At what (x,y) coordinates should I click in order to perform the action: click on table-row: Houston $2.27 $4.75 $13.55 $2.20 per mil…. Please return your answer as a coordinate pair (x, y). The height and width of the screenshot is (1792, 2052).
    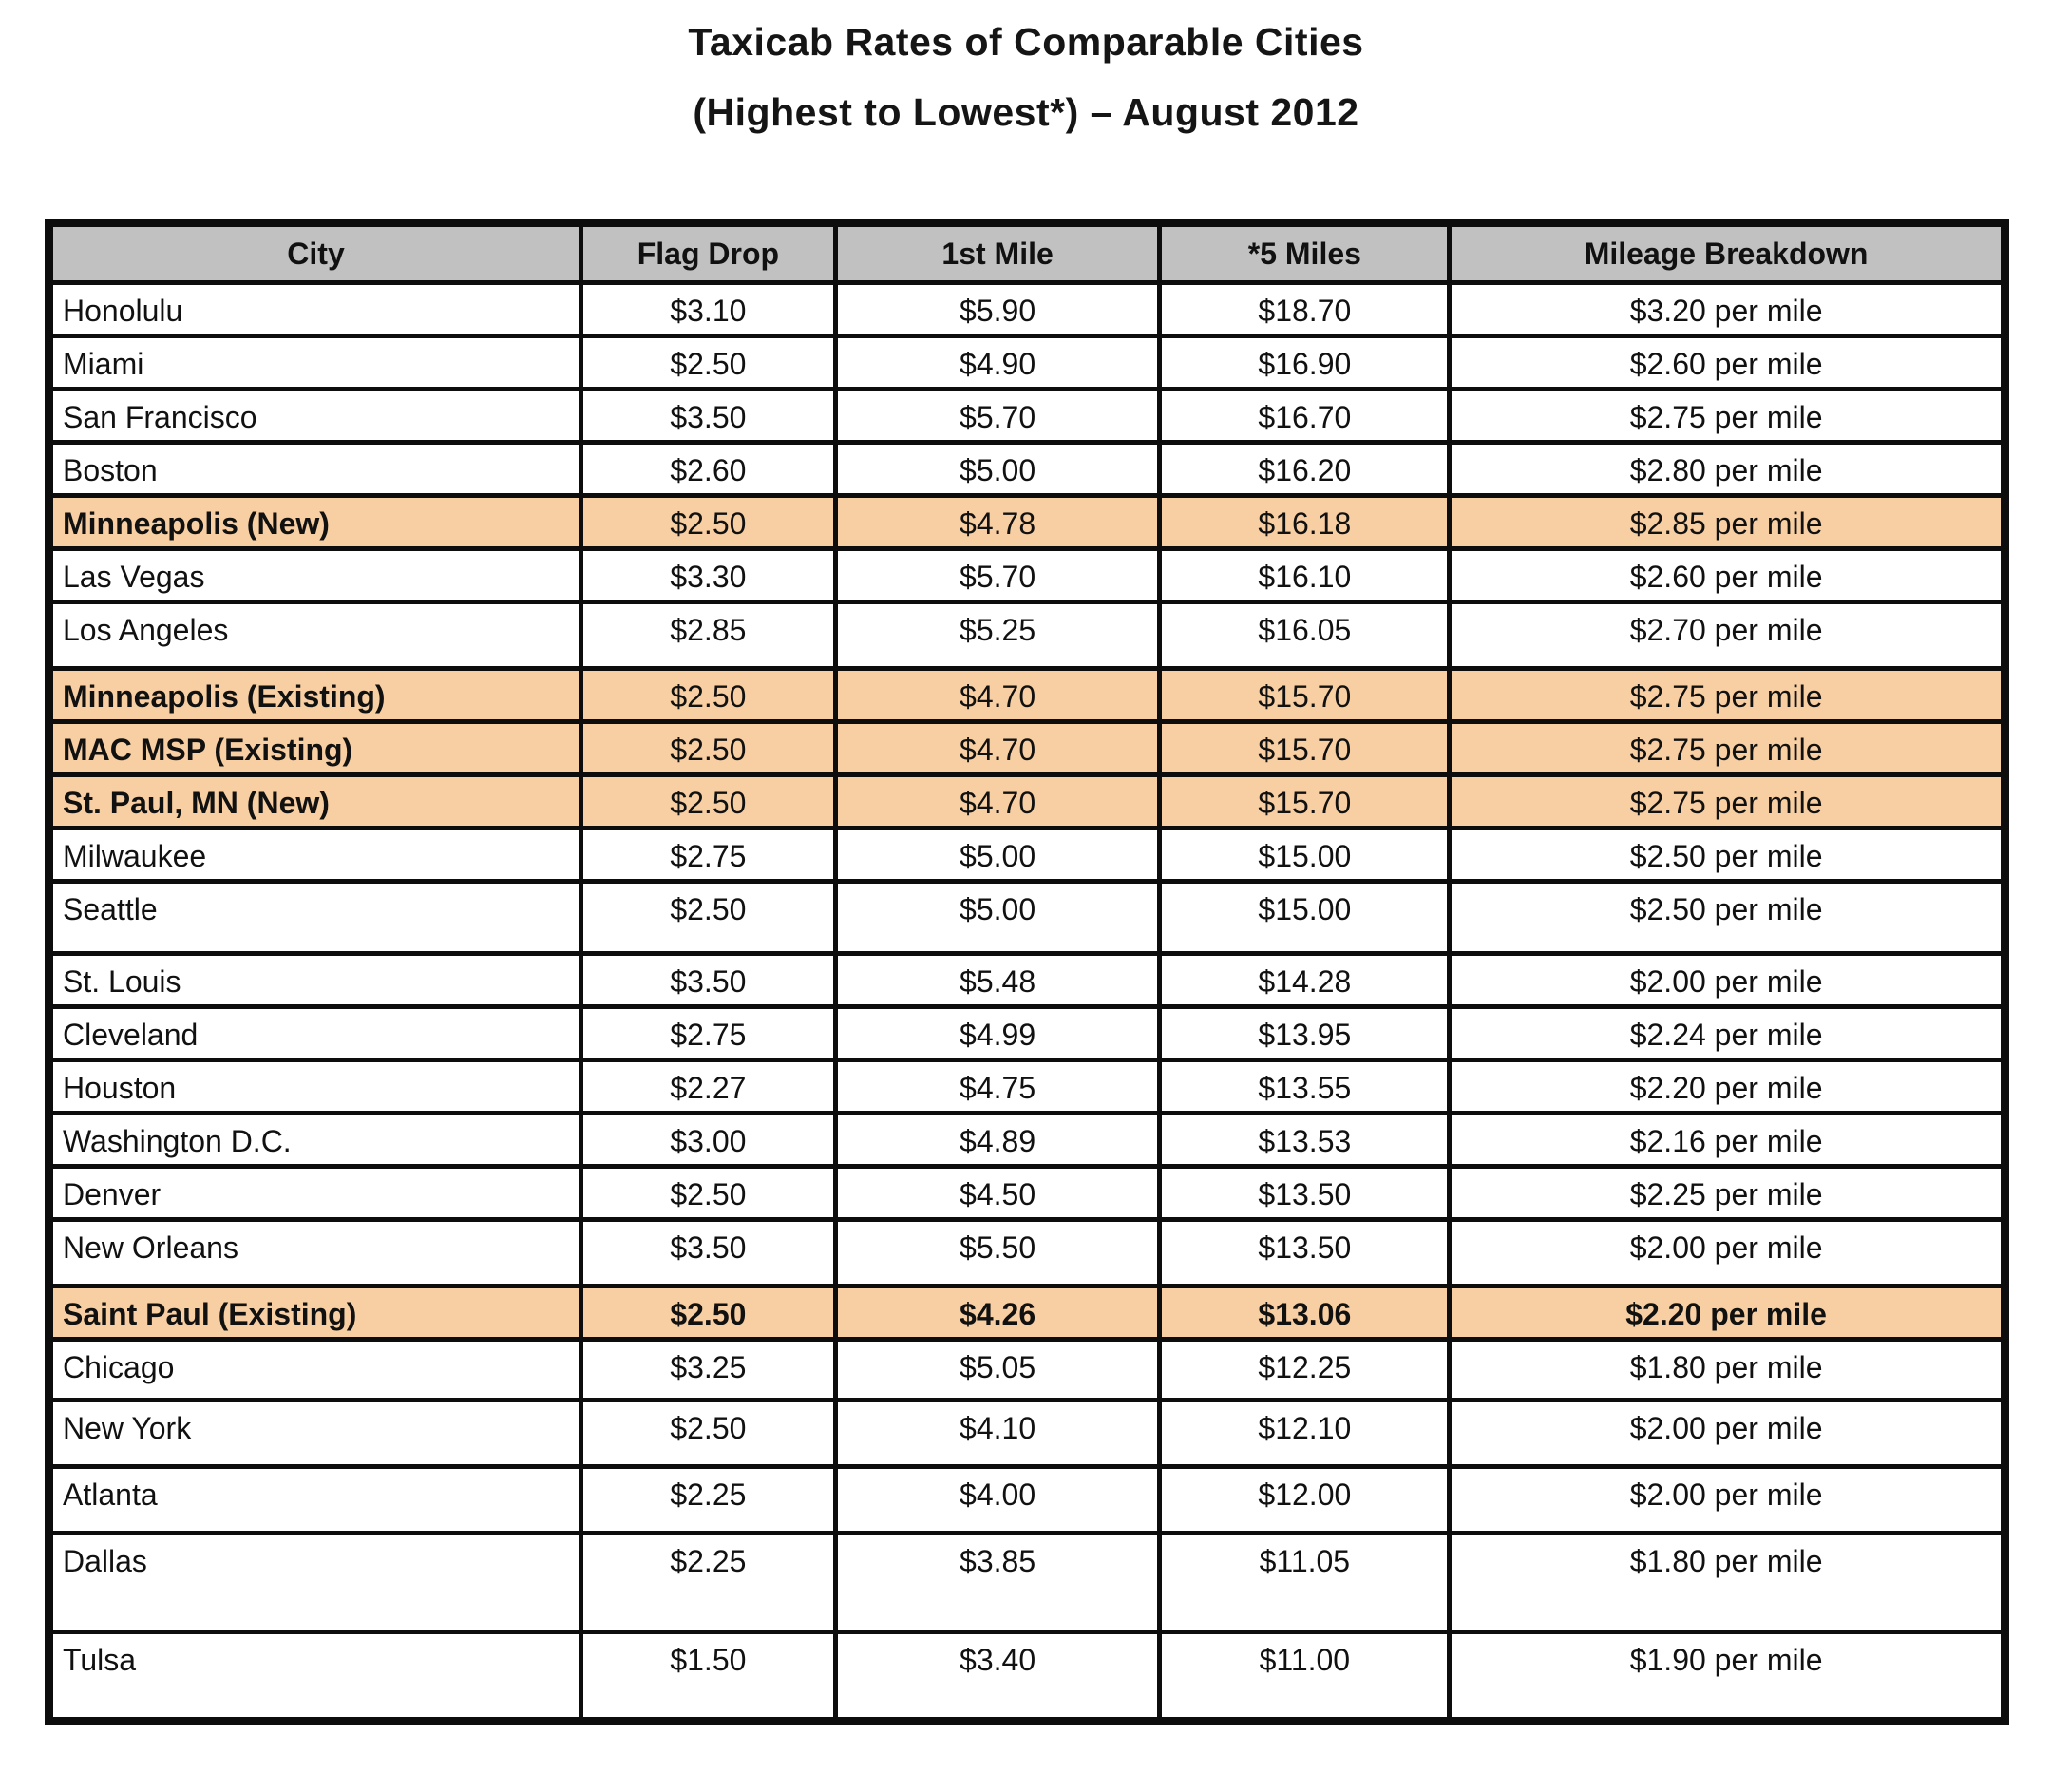
    Looking at the image, I should click on (1026, 1087).